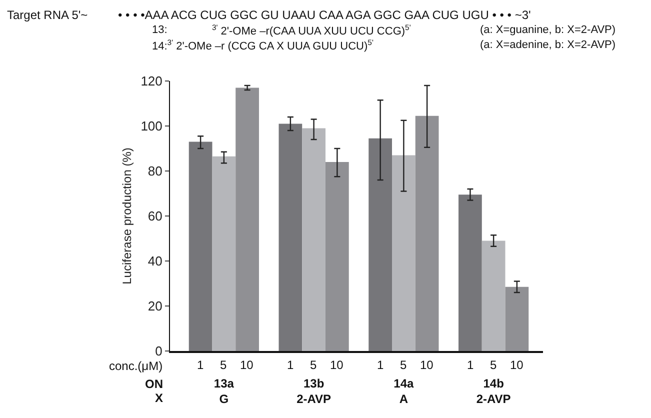 The image size is (651, 418). Describe the element at coordinates (314, 391) in the screenshot. I see `x-tick-label: 13b 2-AVP` at that location.